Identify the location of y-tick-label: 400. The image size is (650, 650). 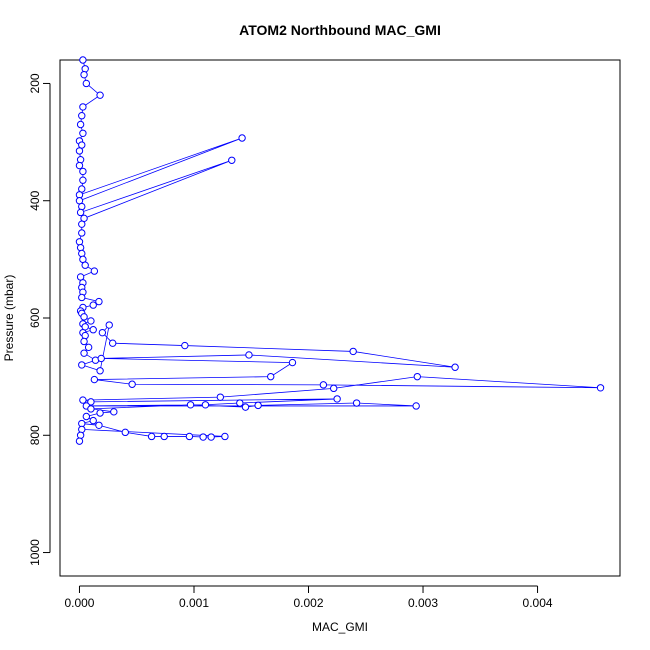
(35, 200).